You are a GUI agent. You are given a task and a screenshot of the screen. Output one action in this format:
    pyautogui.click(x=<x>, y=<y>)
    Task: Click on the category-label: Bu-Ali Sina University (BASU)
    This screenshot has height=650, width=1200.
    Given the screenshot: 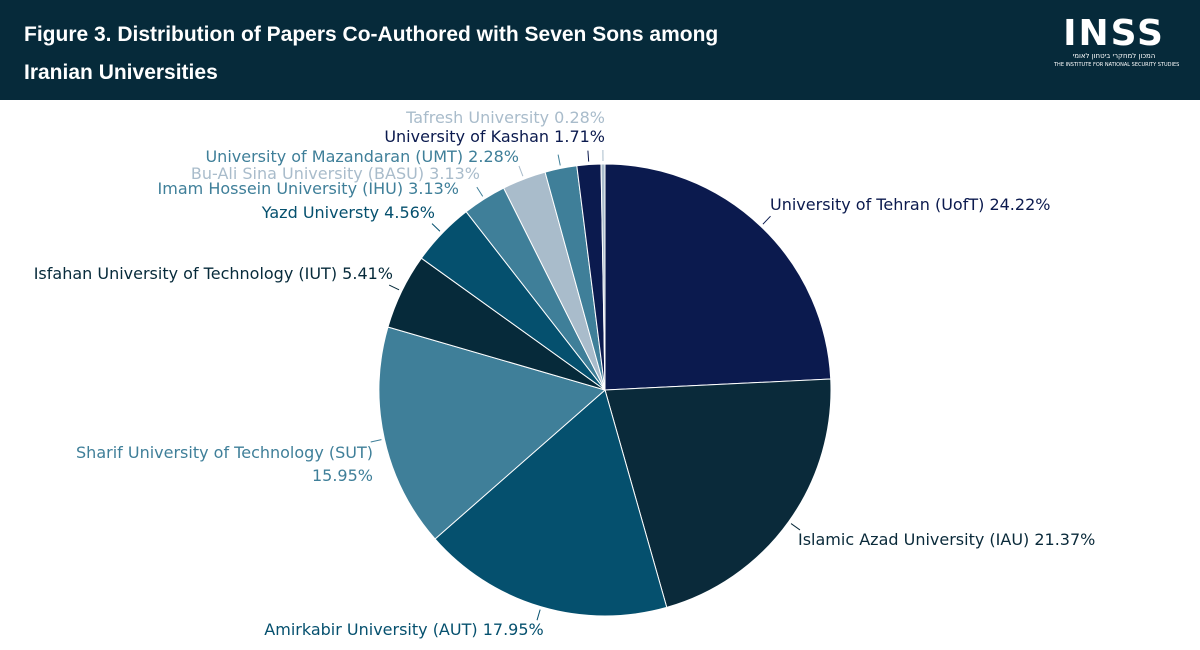 What is the action you would take?
    pyautogui.click(x=307, y=173)
    